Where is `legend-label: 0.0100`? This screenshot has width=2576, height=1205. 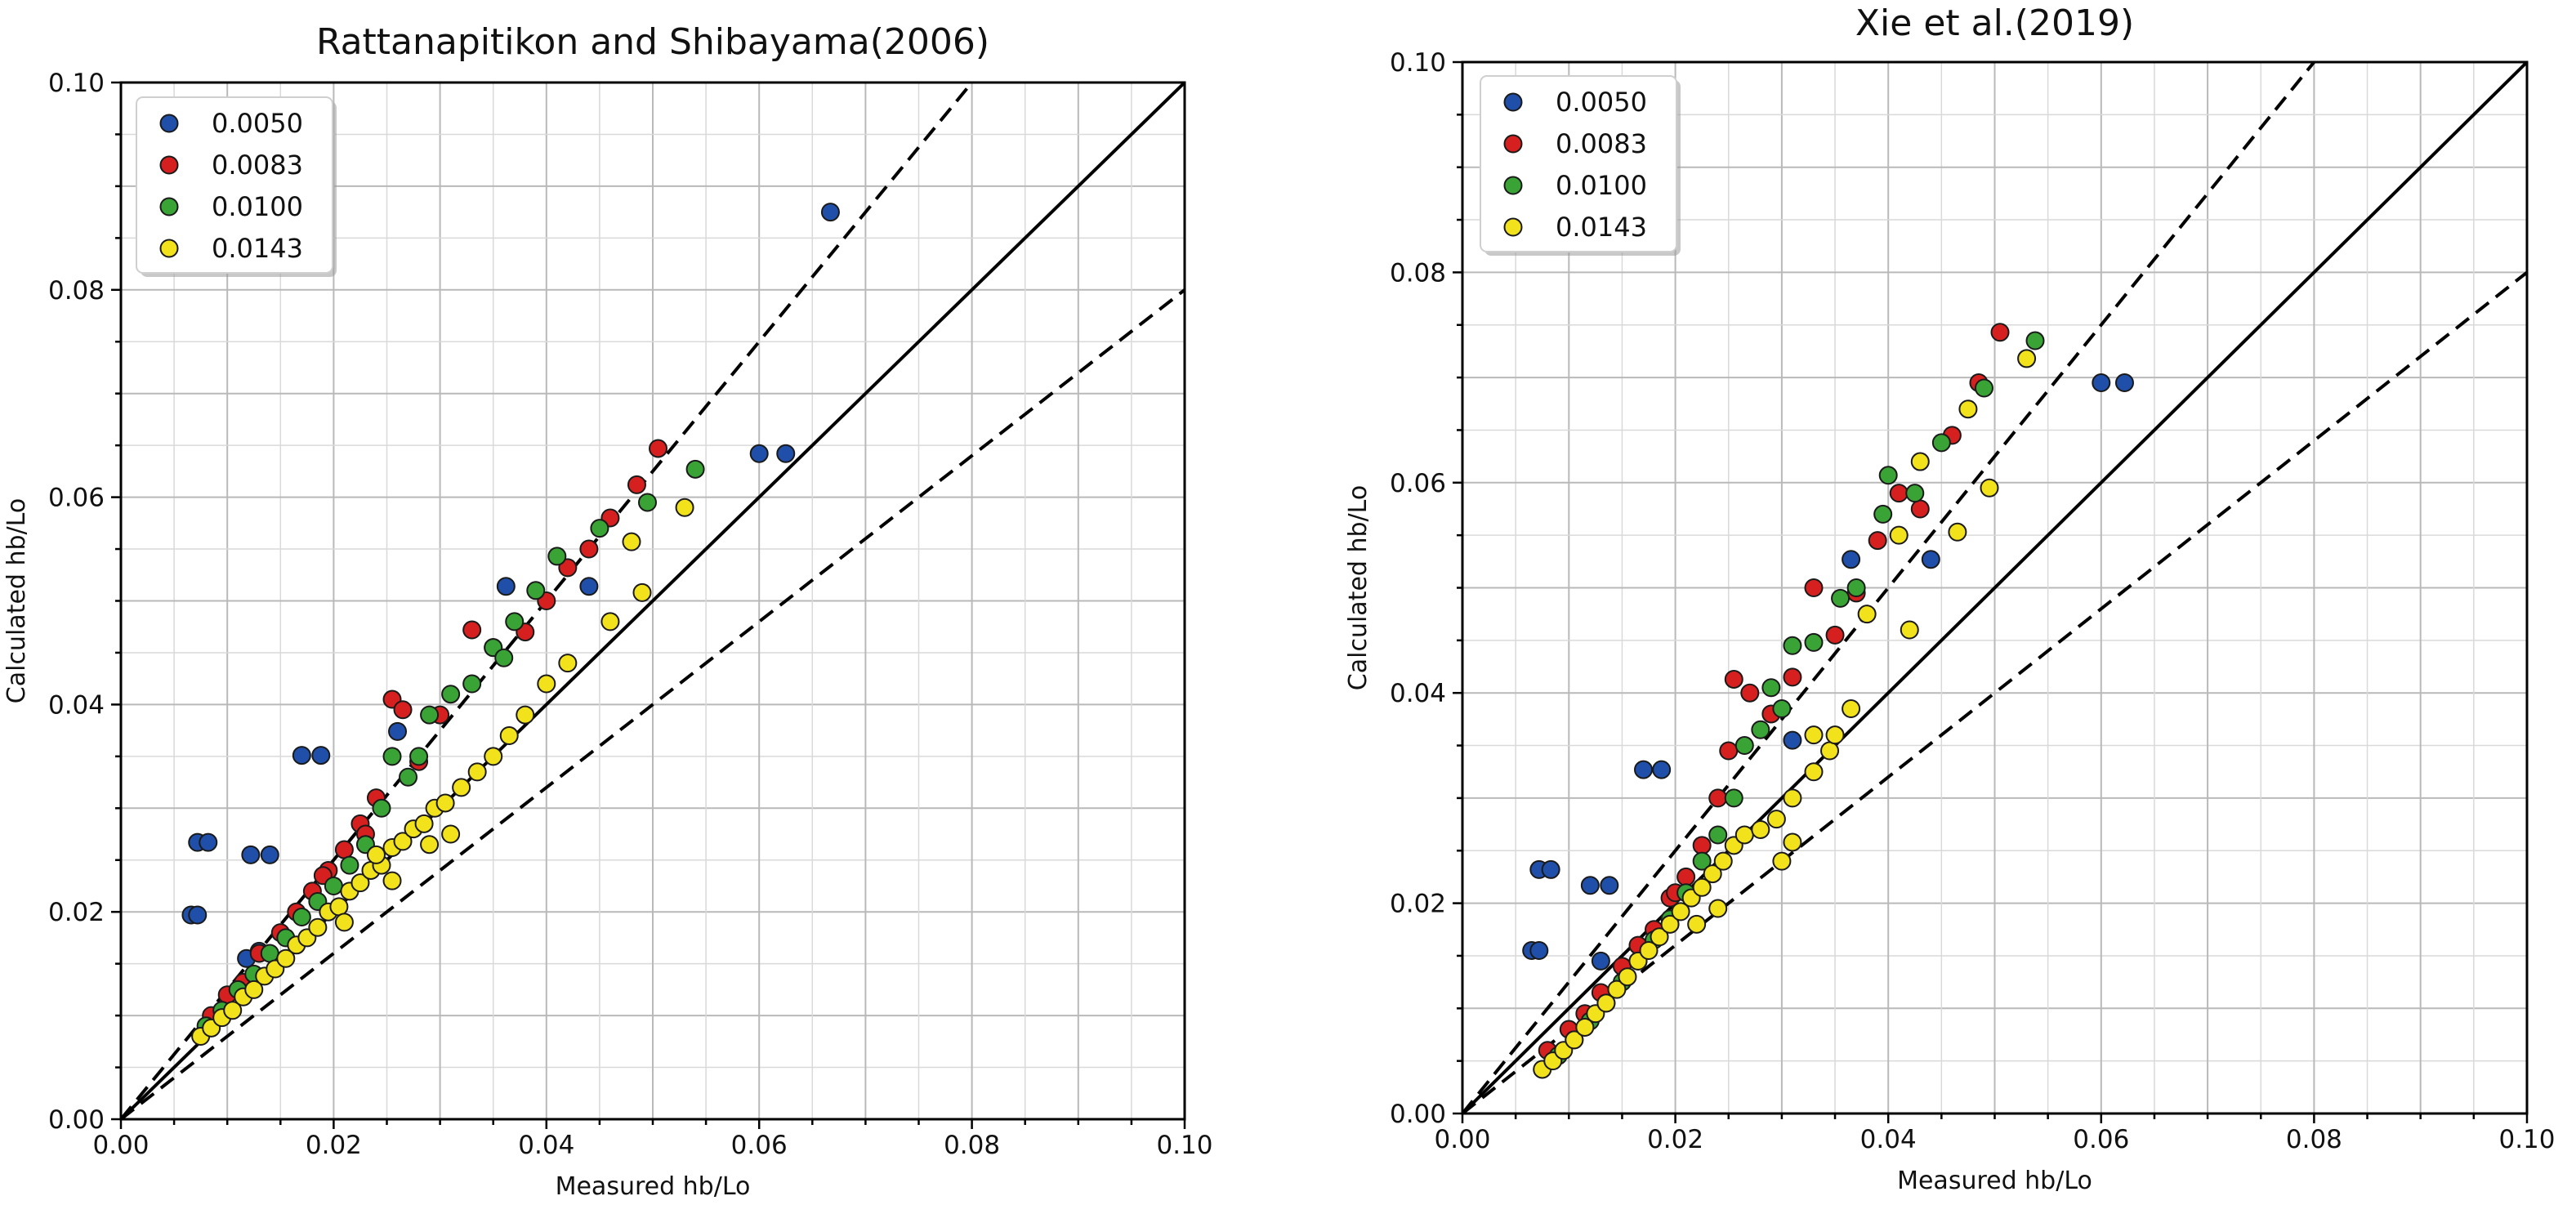
legend-label: 0.0100 is located at coordinates (257, 207).